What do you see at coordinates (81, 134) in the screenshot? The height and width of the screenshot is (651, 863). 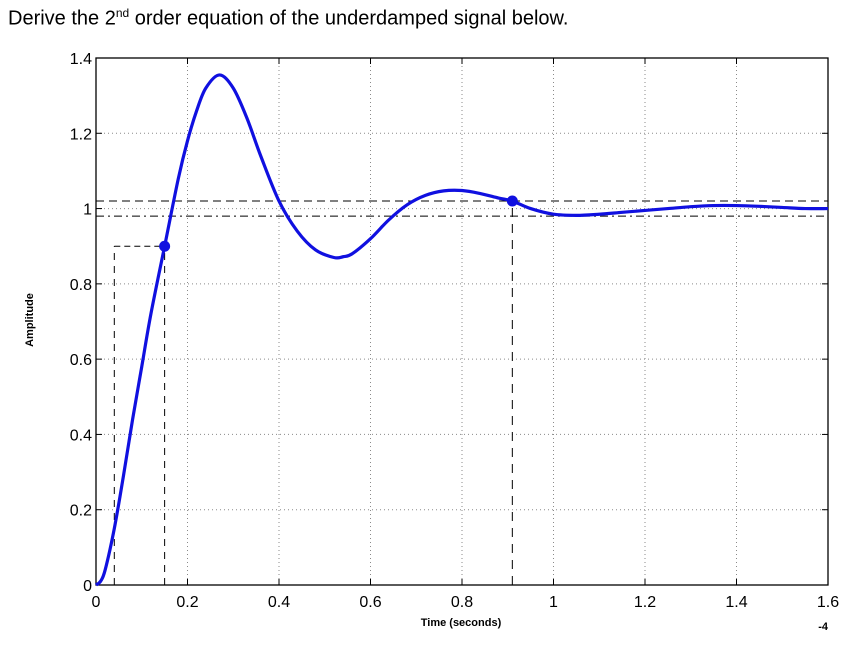 I see `y-tick-label: 1.2` at bounding box center [81, 134].